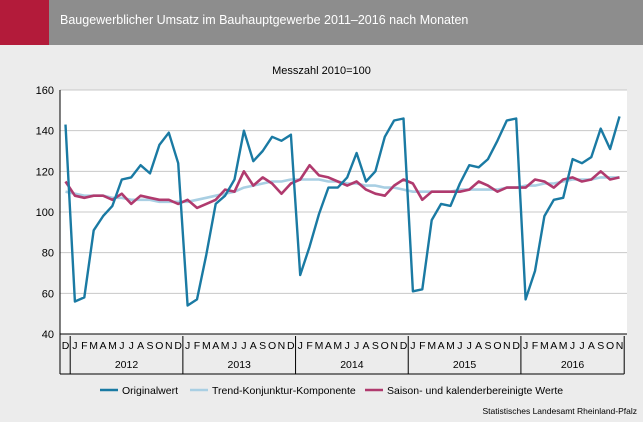 Image resolution: width=643 pixels, height=422 pixels. I want to click on brand-block, so click(24, 22).